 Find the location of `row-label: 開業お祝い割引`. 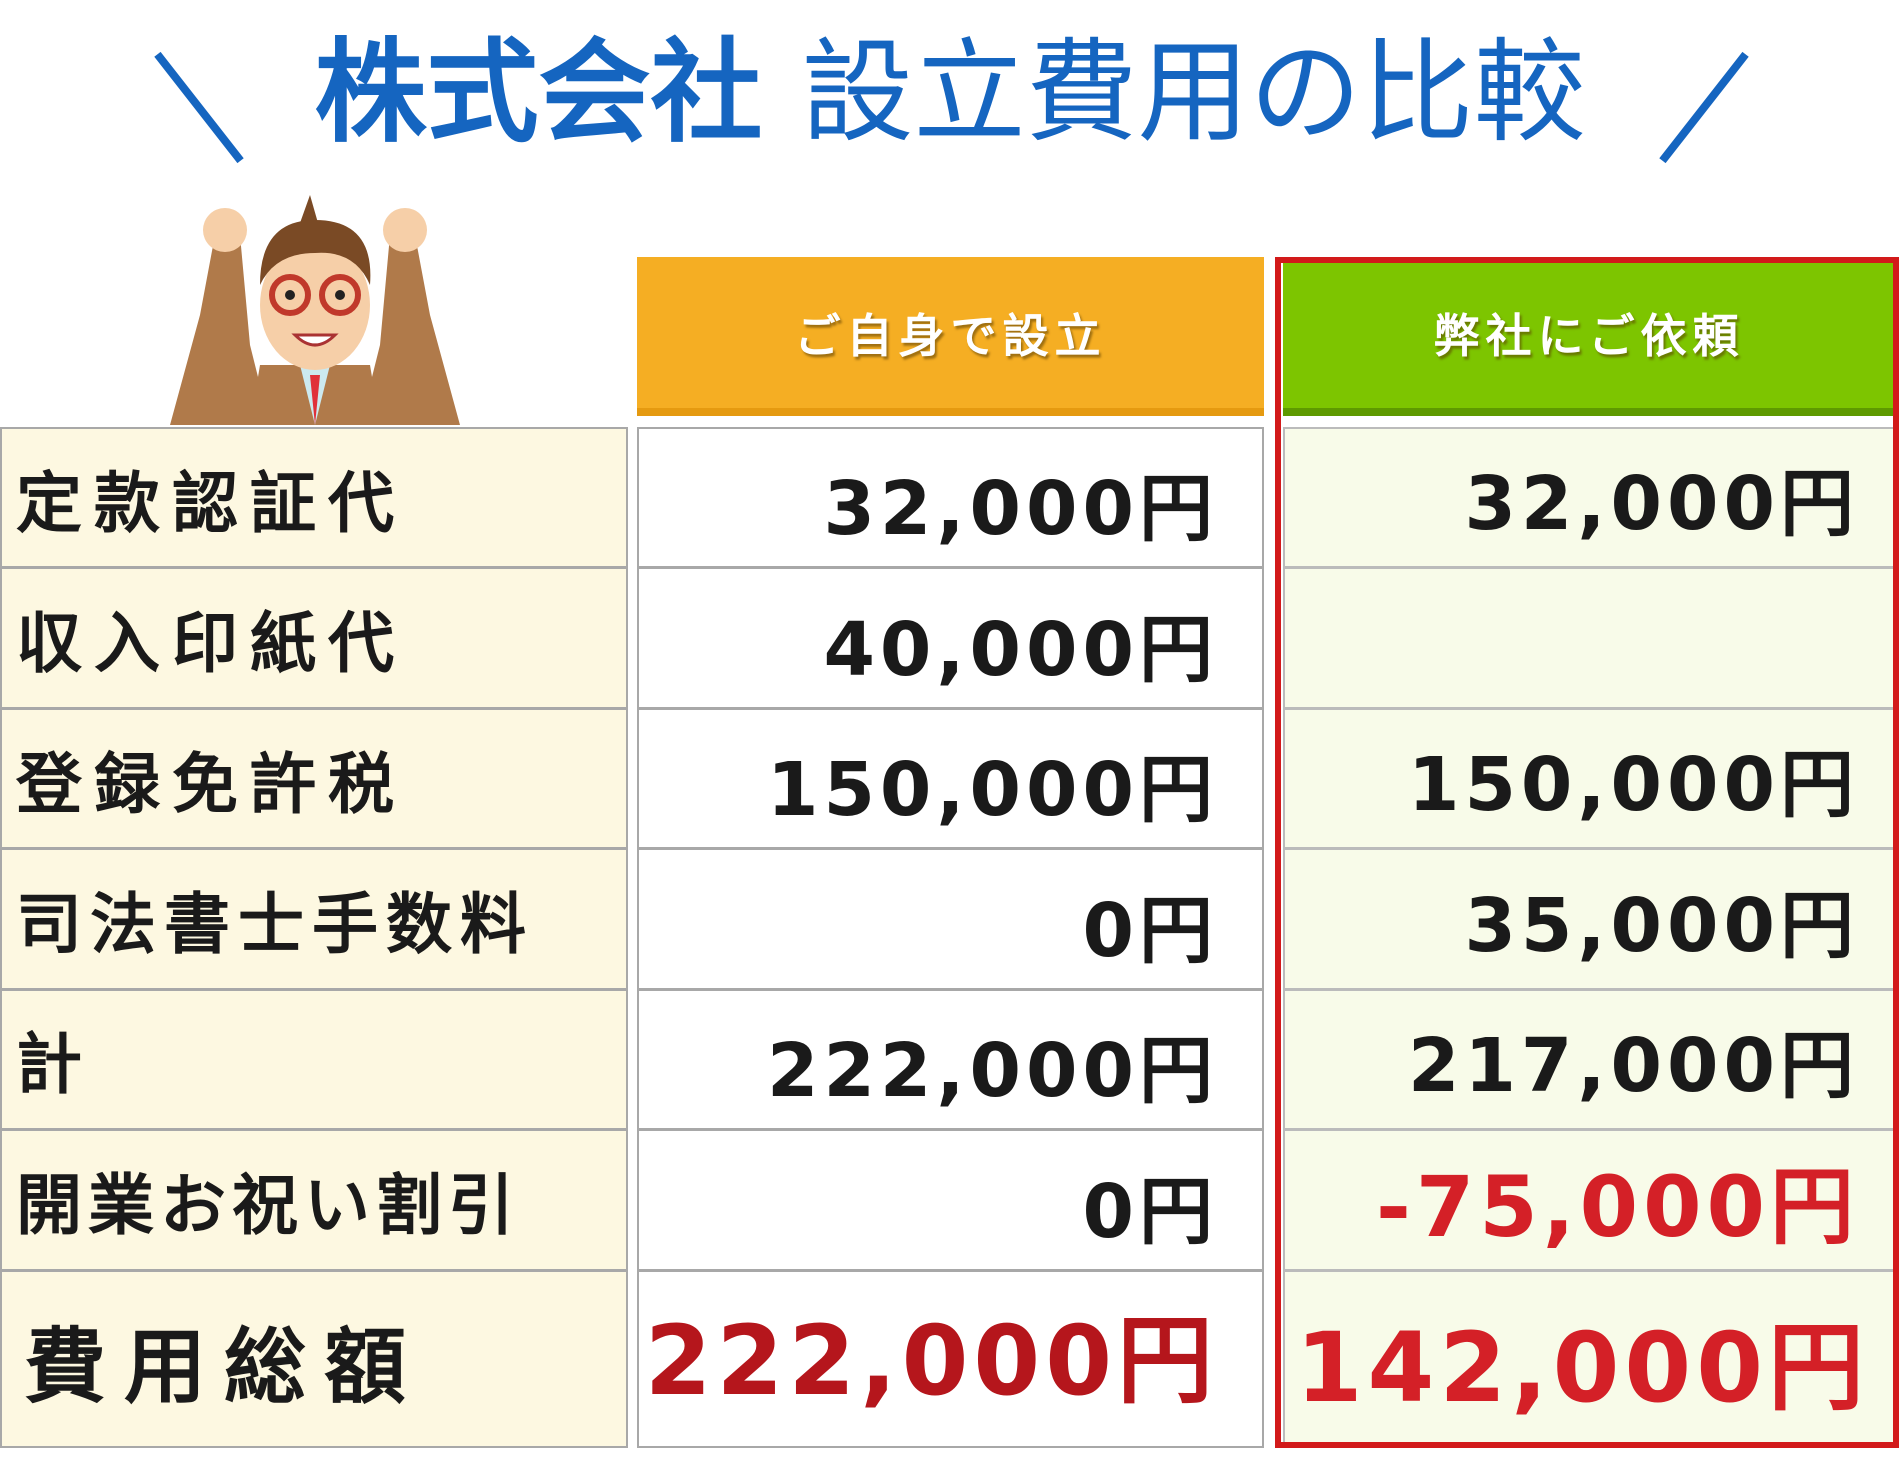

row-label: 開業お祝い割引 is located at coordinates (314, 1200).